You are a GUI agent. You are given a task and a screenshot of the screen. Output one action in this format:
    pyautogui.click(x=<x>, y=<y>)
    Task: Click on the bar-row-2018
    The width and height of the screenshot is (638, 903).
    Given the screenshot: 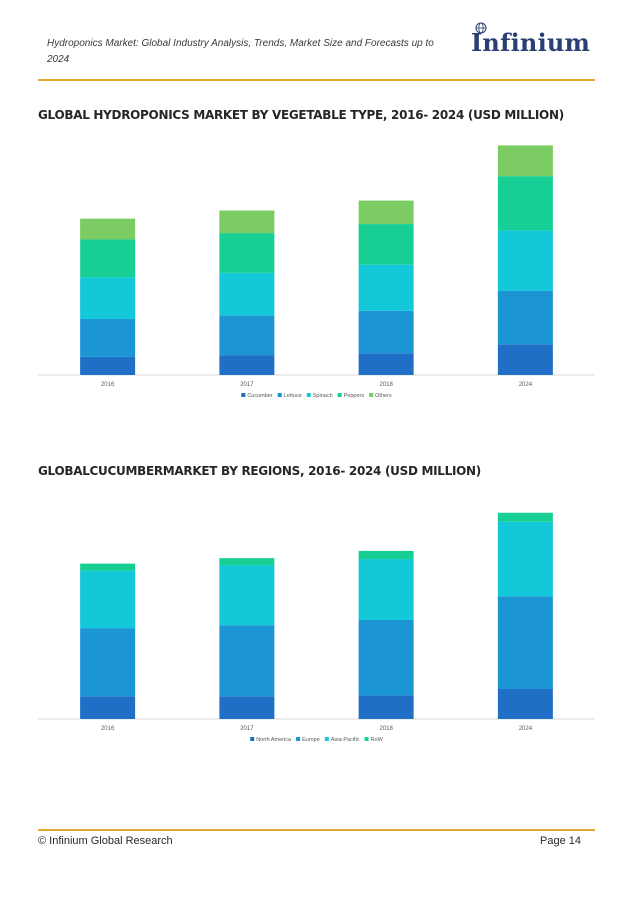 What is the action you would take?
    pyautogui.click(x=386, y=555)
    